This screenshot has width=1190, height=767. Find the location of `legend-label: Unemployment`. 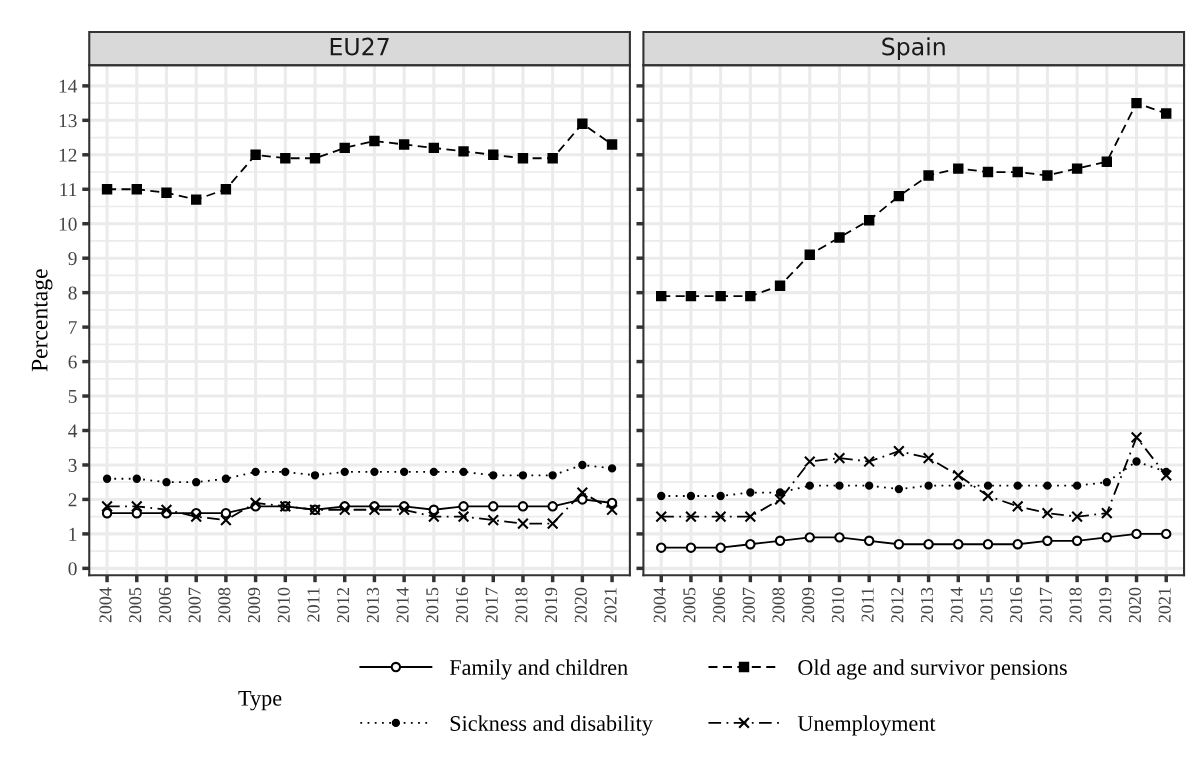

legend-label: Unemployment is located at coordinates (866, 725).